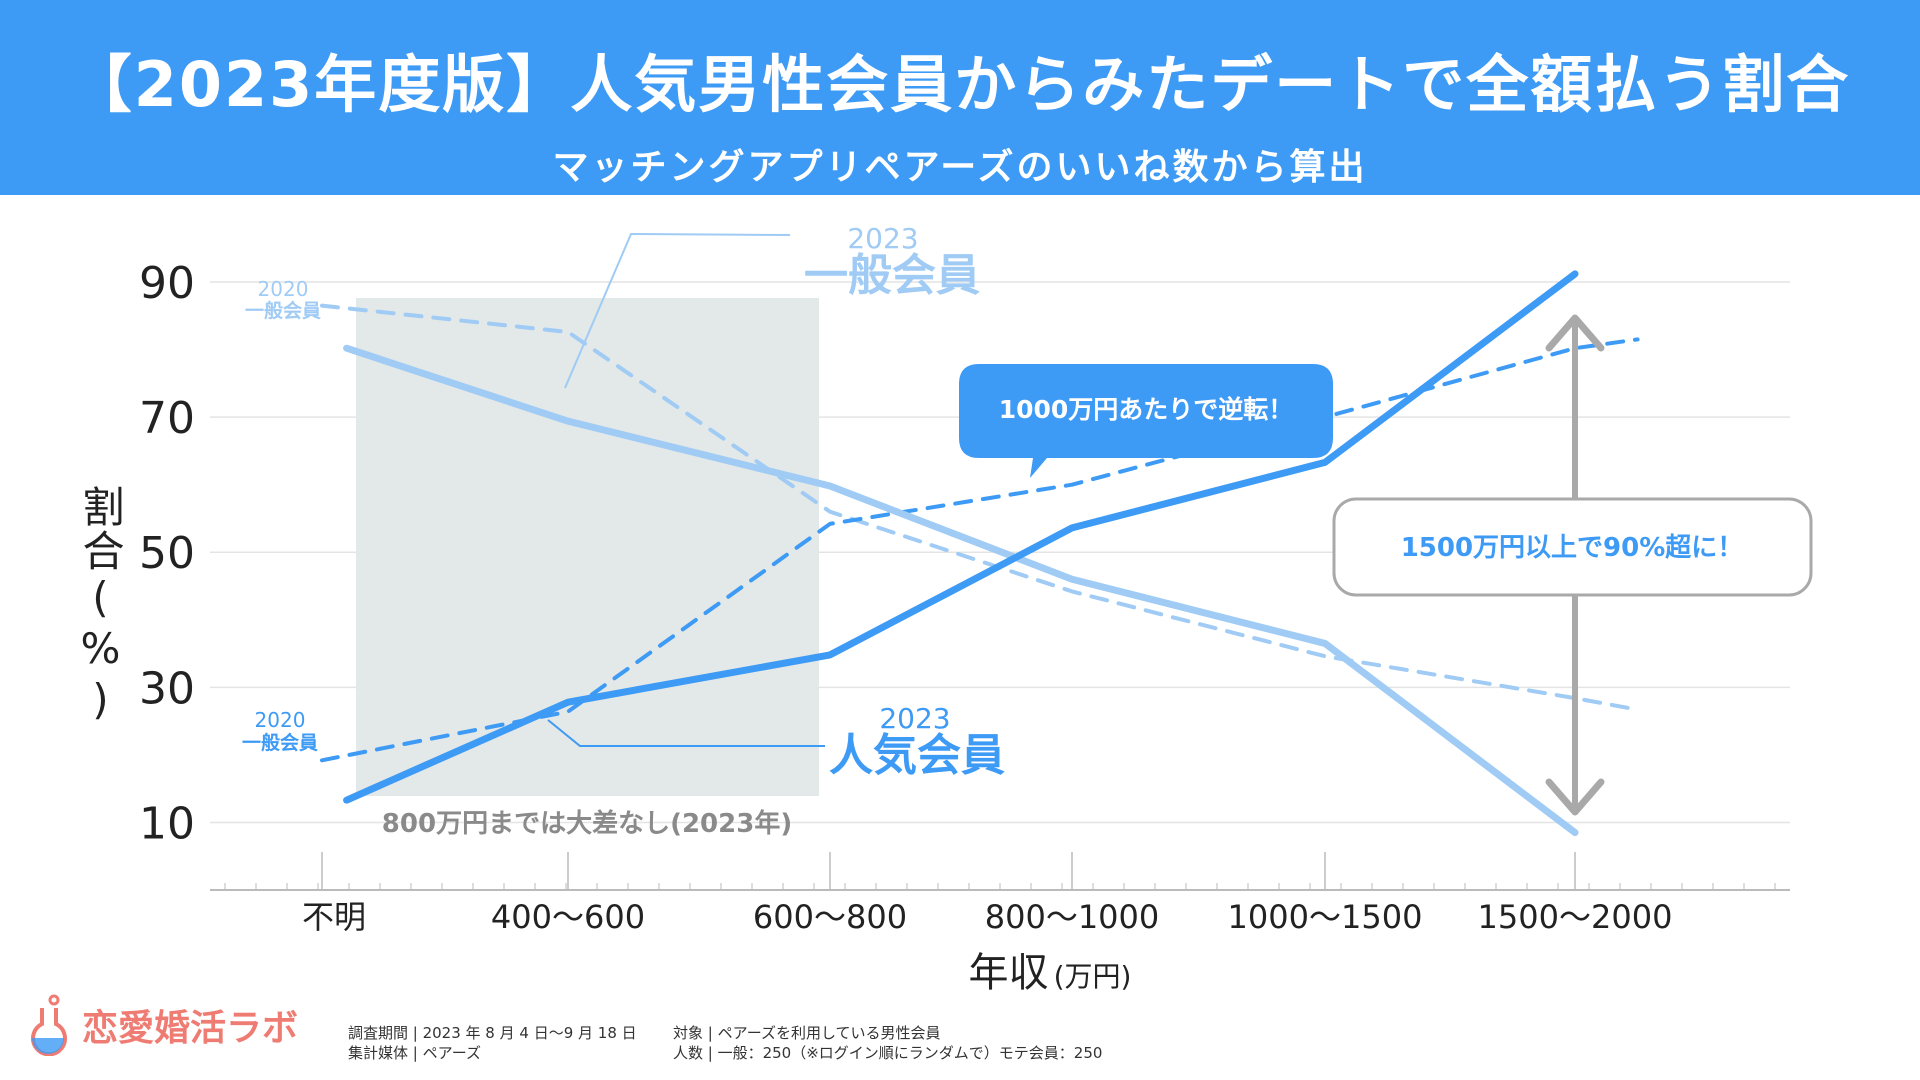 The height and width of the screenshot is (1080, 1920). What do you see at coordinates (1575, 333) in the screenshot?
I see `arrow-head-up-icon` at bounding box center [1575, 333].